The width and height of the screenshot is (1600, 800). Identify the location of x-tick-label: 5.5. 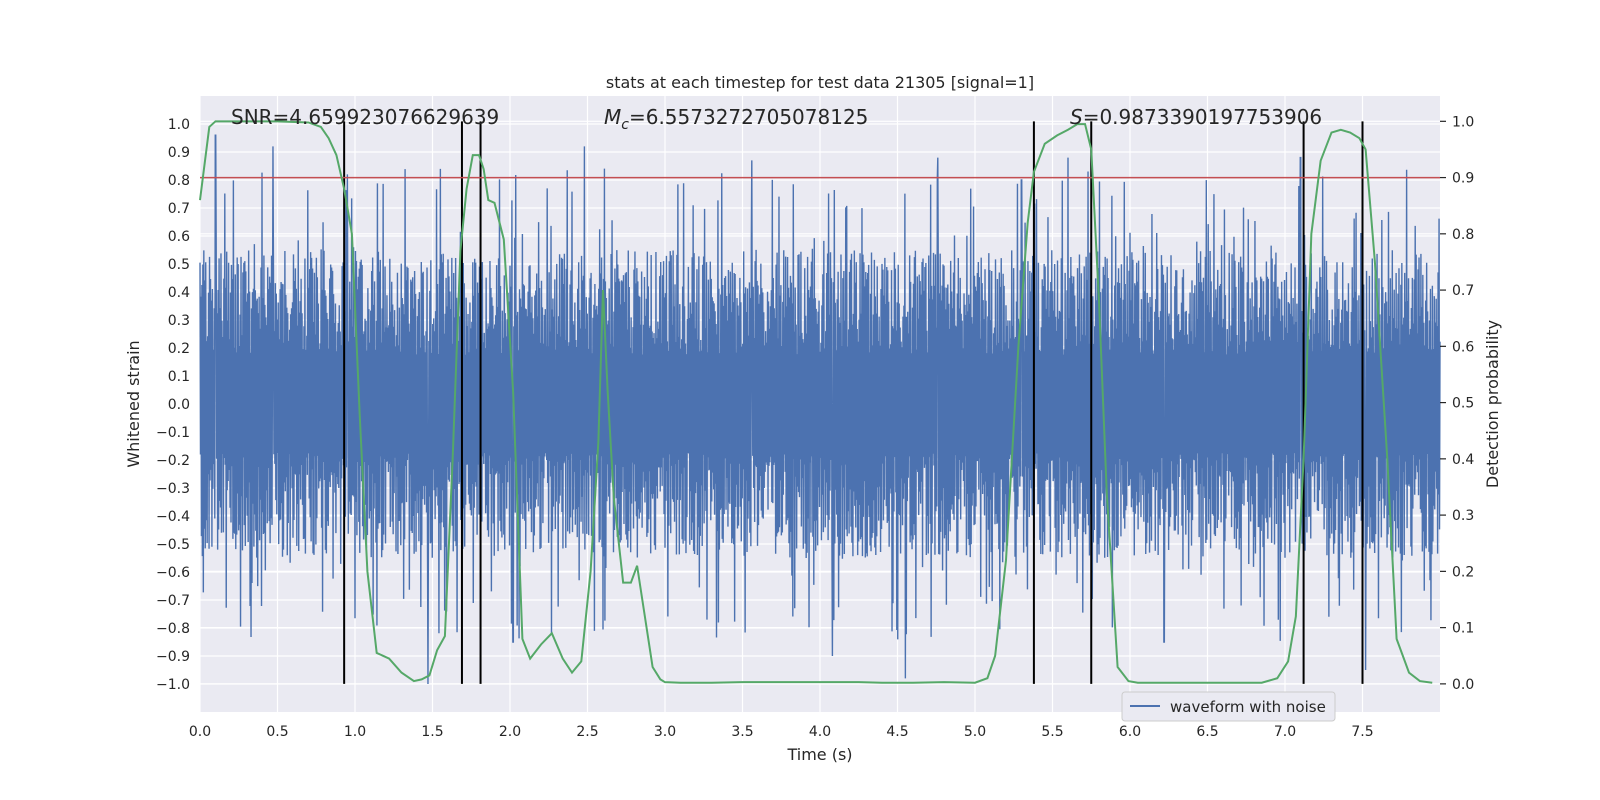
(1052, 732).